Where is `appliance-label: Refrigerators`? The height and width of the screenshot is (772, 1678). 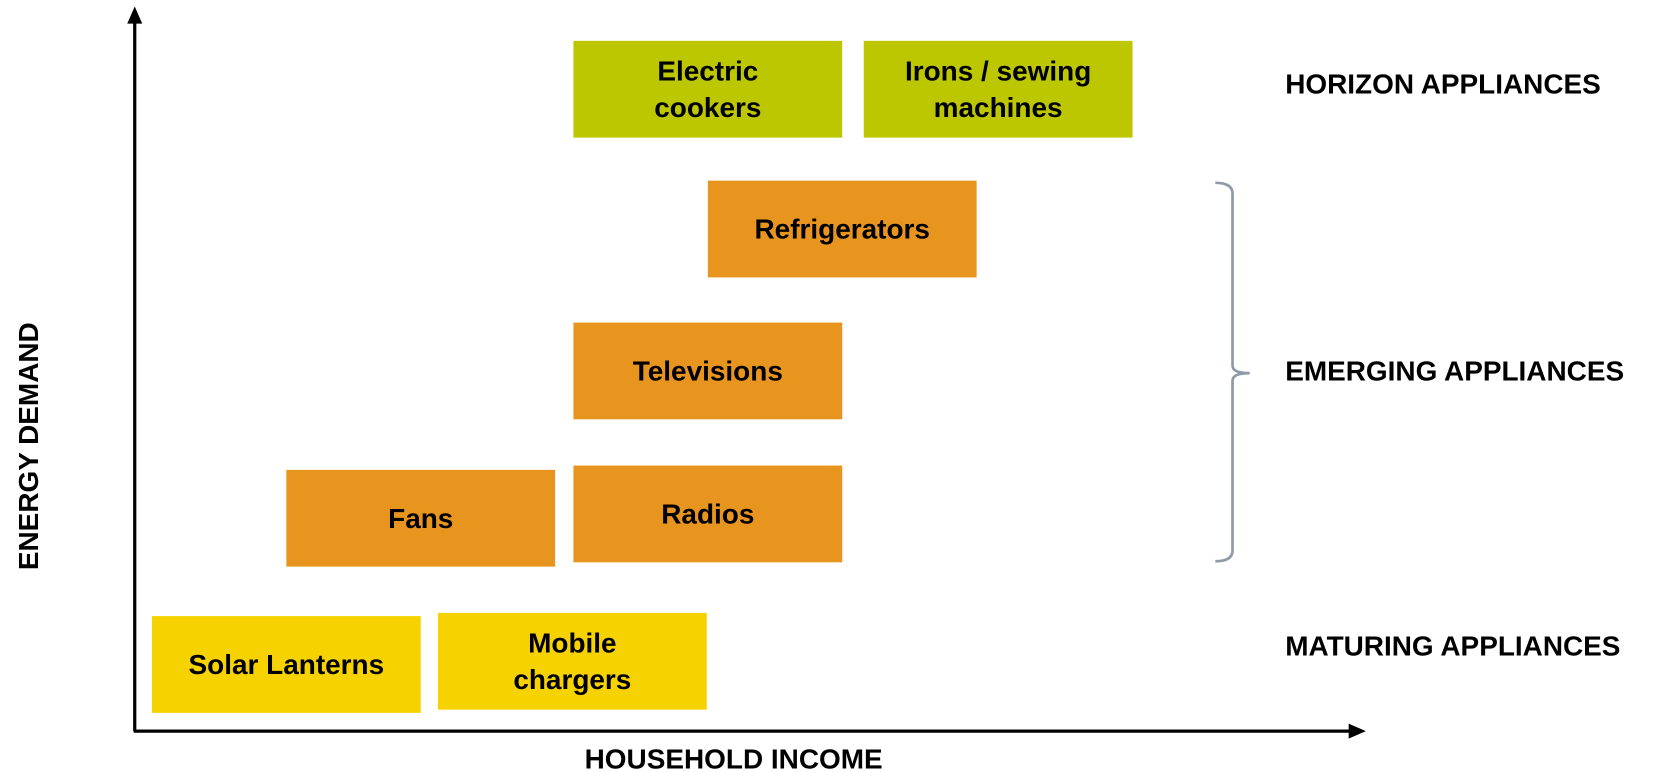 appliance-label: Refrigerators is located at coordinates (841, 229).